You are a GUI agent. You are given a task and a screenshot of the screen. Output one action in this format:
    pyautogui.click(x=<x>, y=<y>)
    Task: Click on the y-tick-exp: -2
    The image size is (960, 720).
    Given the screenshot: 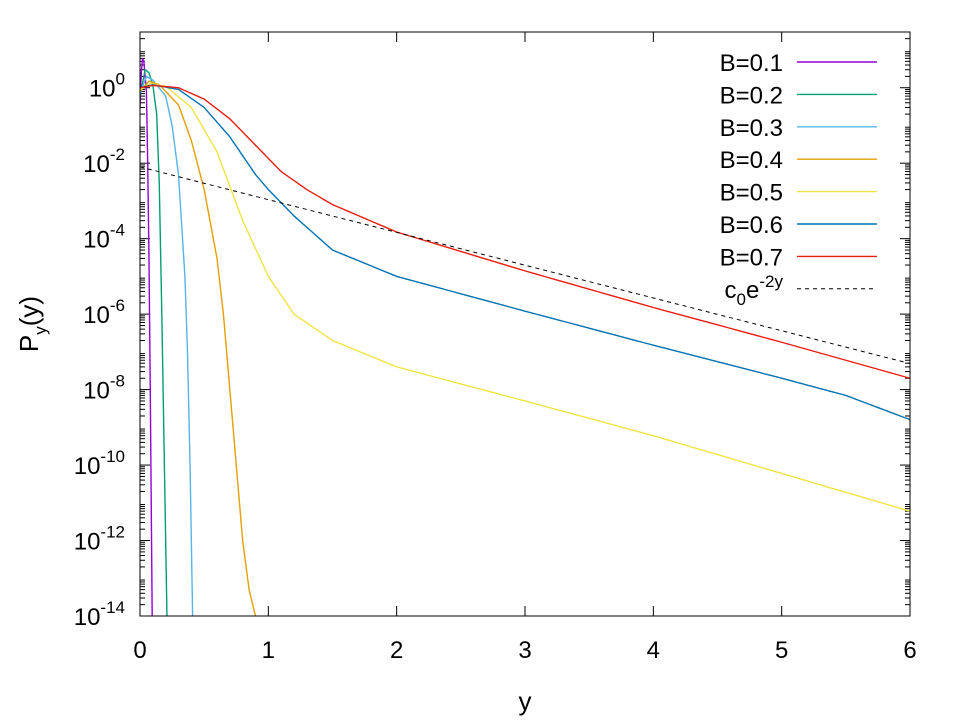 What is the action you would take?
    pyautogui.click(x=117, y=154)
    